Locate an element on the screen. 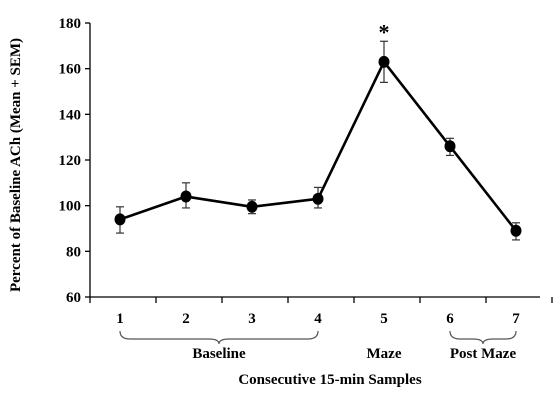 This screenshot has width=554, height=394. y-tick-label: 60 is located at coordinates (73, 298).